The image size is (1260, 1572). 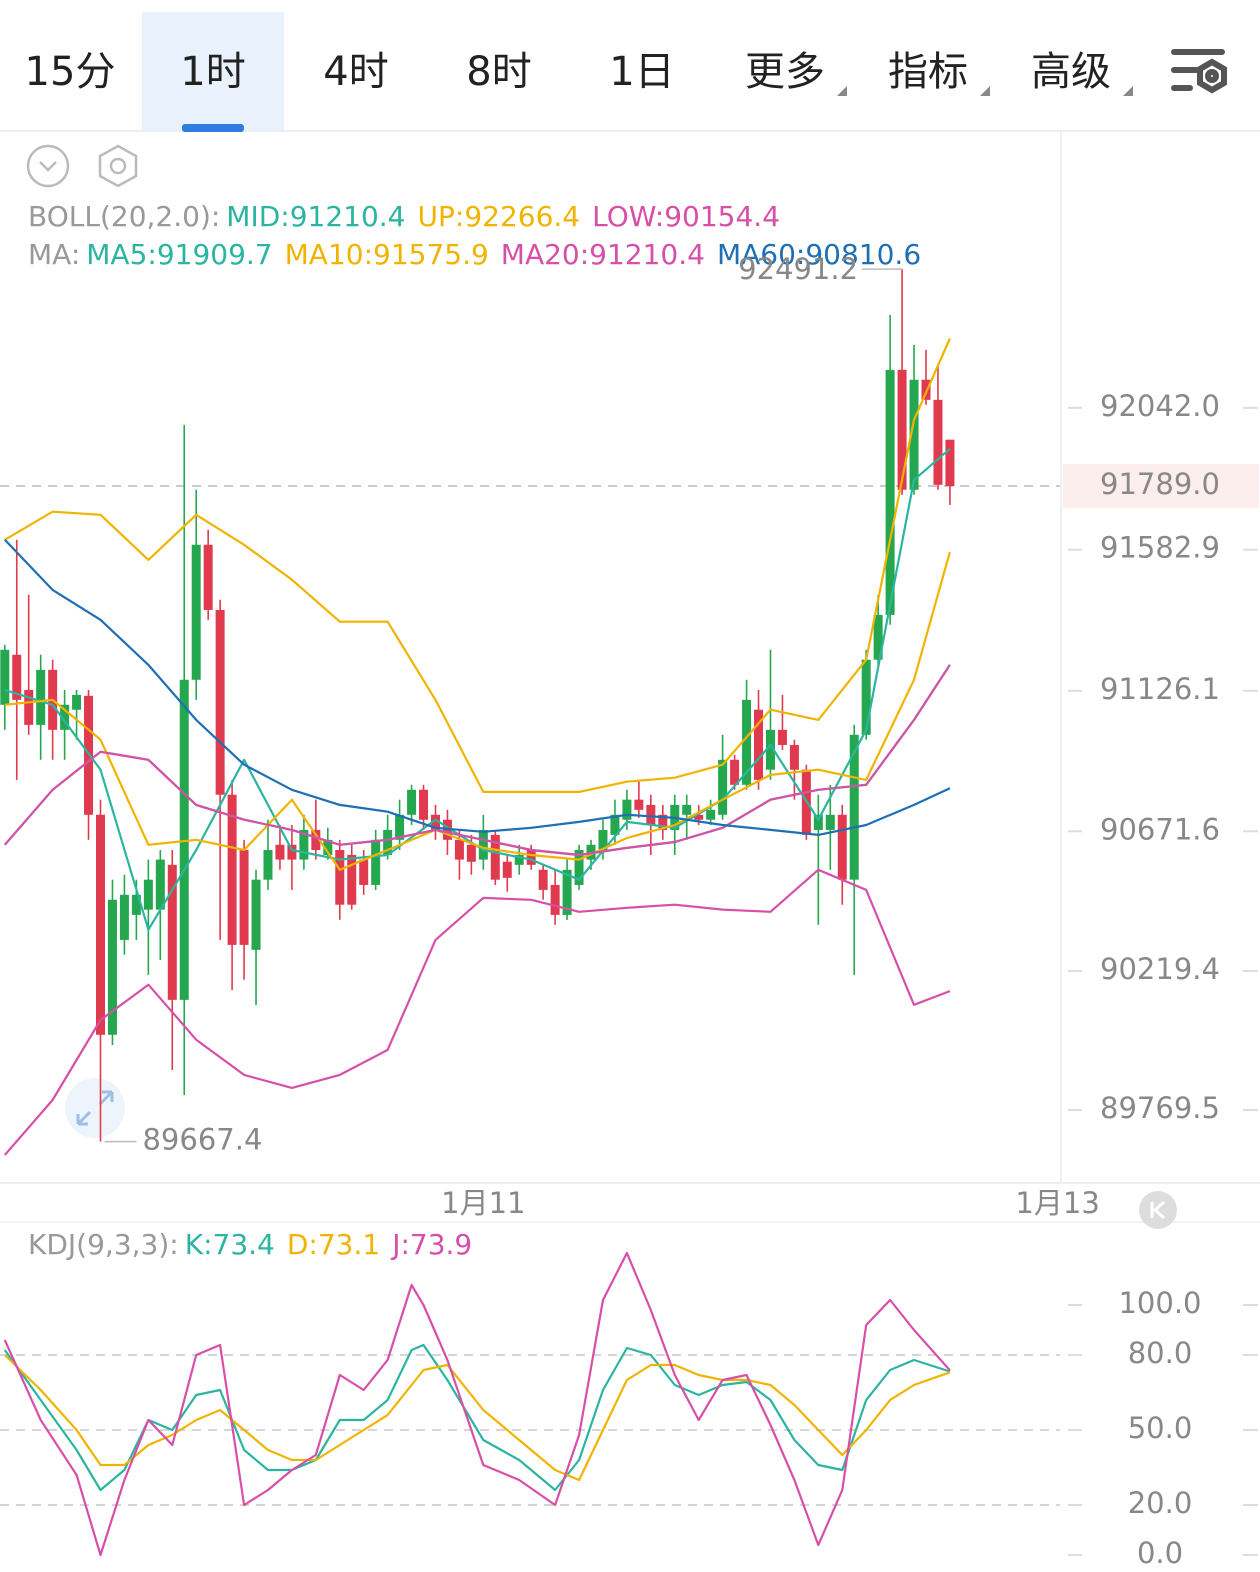 I want to click on legend-item: MA20:91210.4, so click(x=603, y=254).